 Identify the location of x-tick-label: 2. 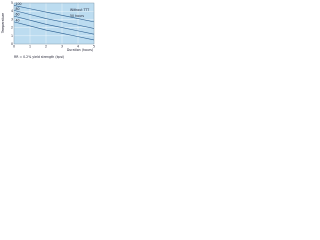
(46, 47).